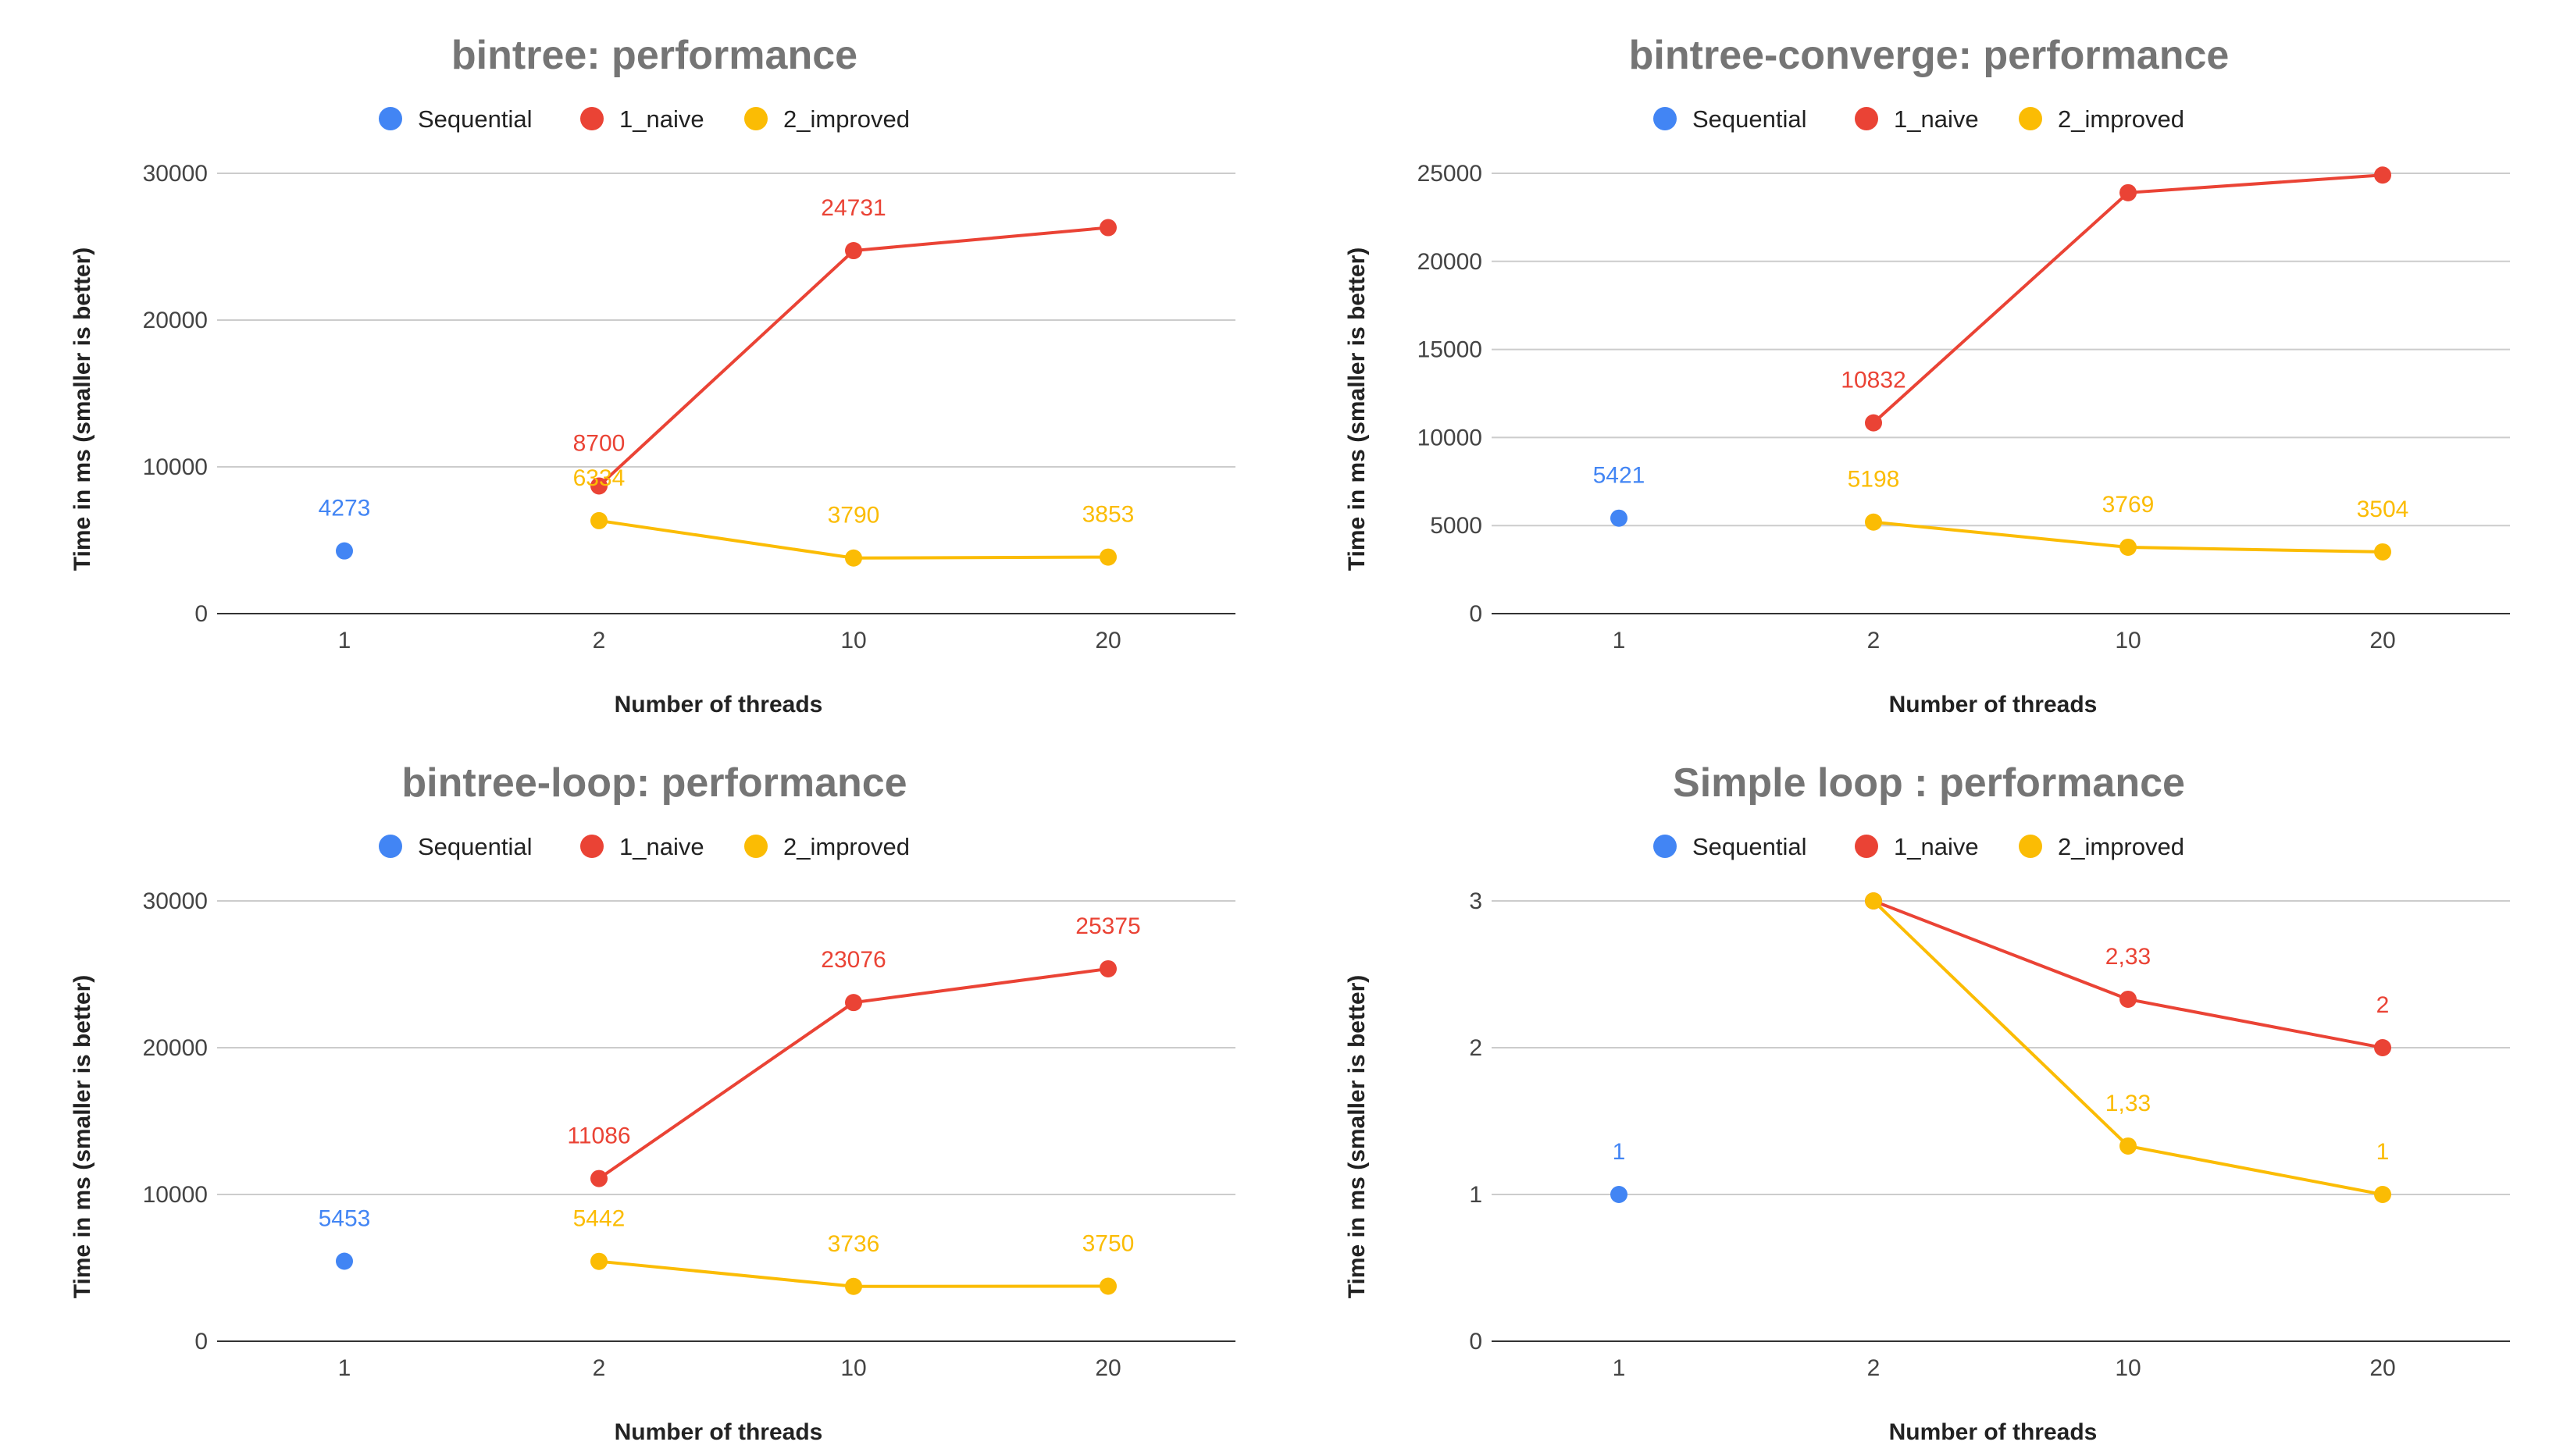 This screenshot has width=2549, height=1456. I want to click on data-label: 5453, so click(345, 1218).